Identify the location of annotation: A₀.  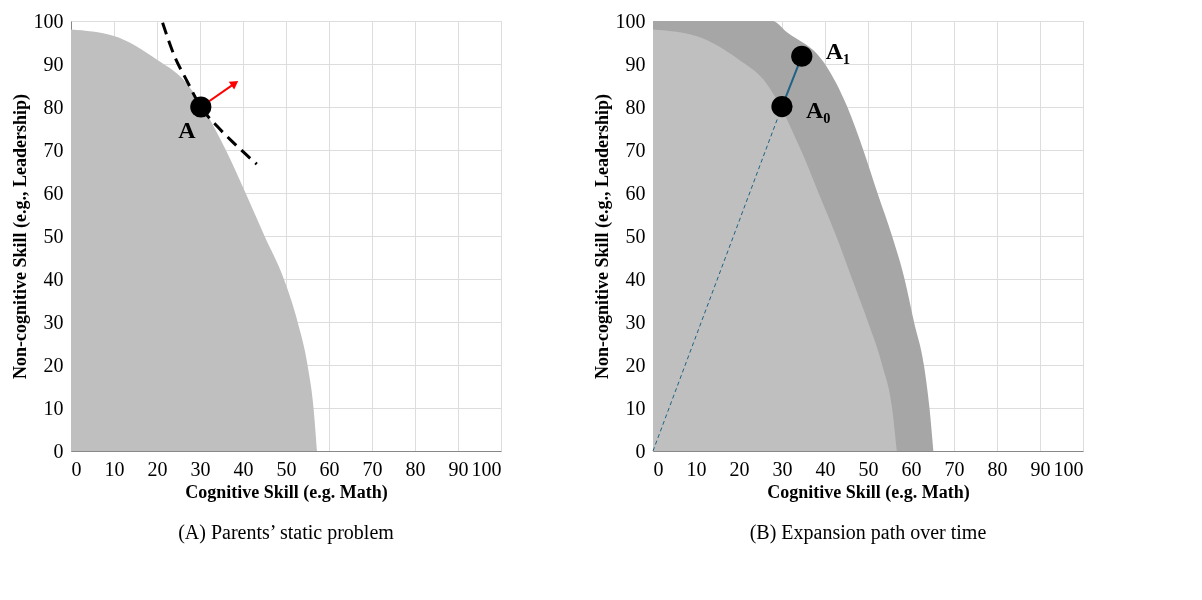
(818, 109).